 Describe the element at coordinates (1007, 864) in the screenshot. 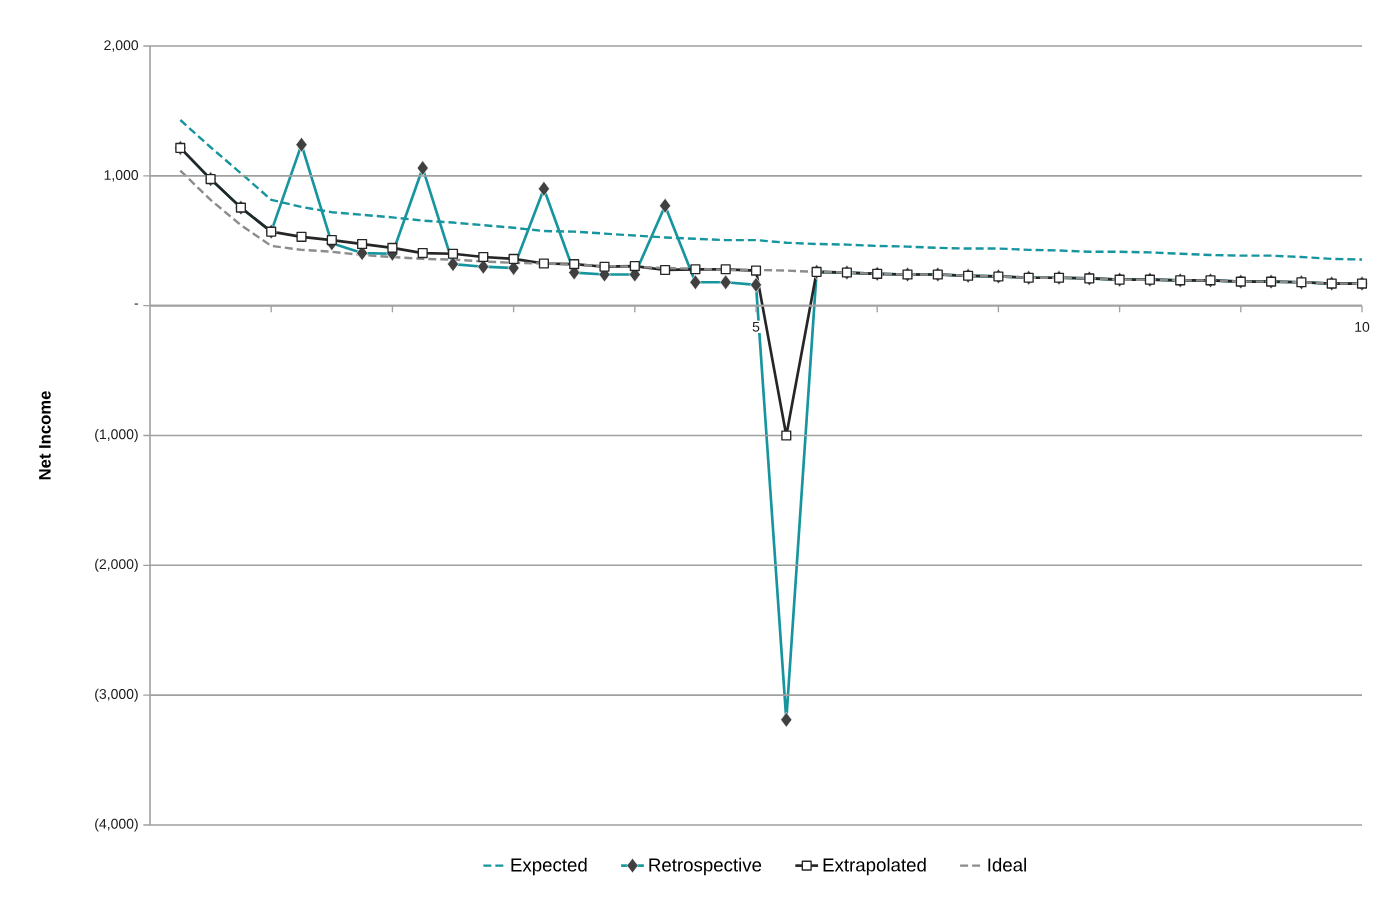

I see `legend-label: Ideal` at that location.